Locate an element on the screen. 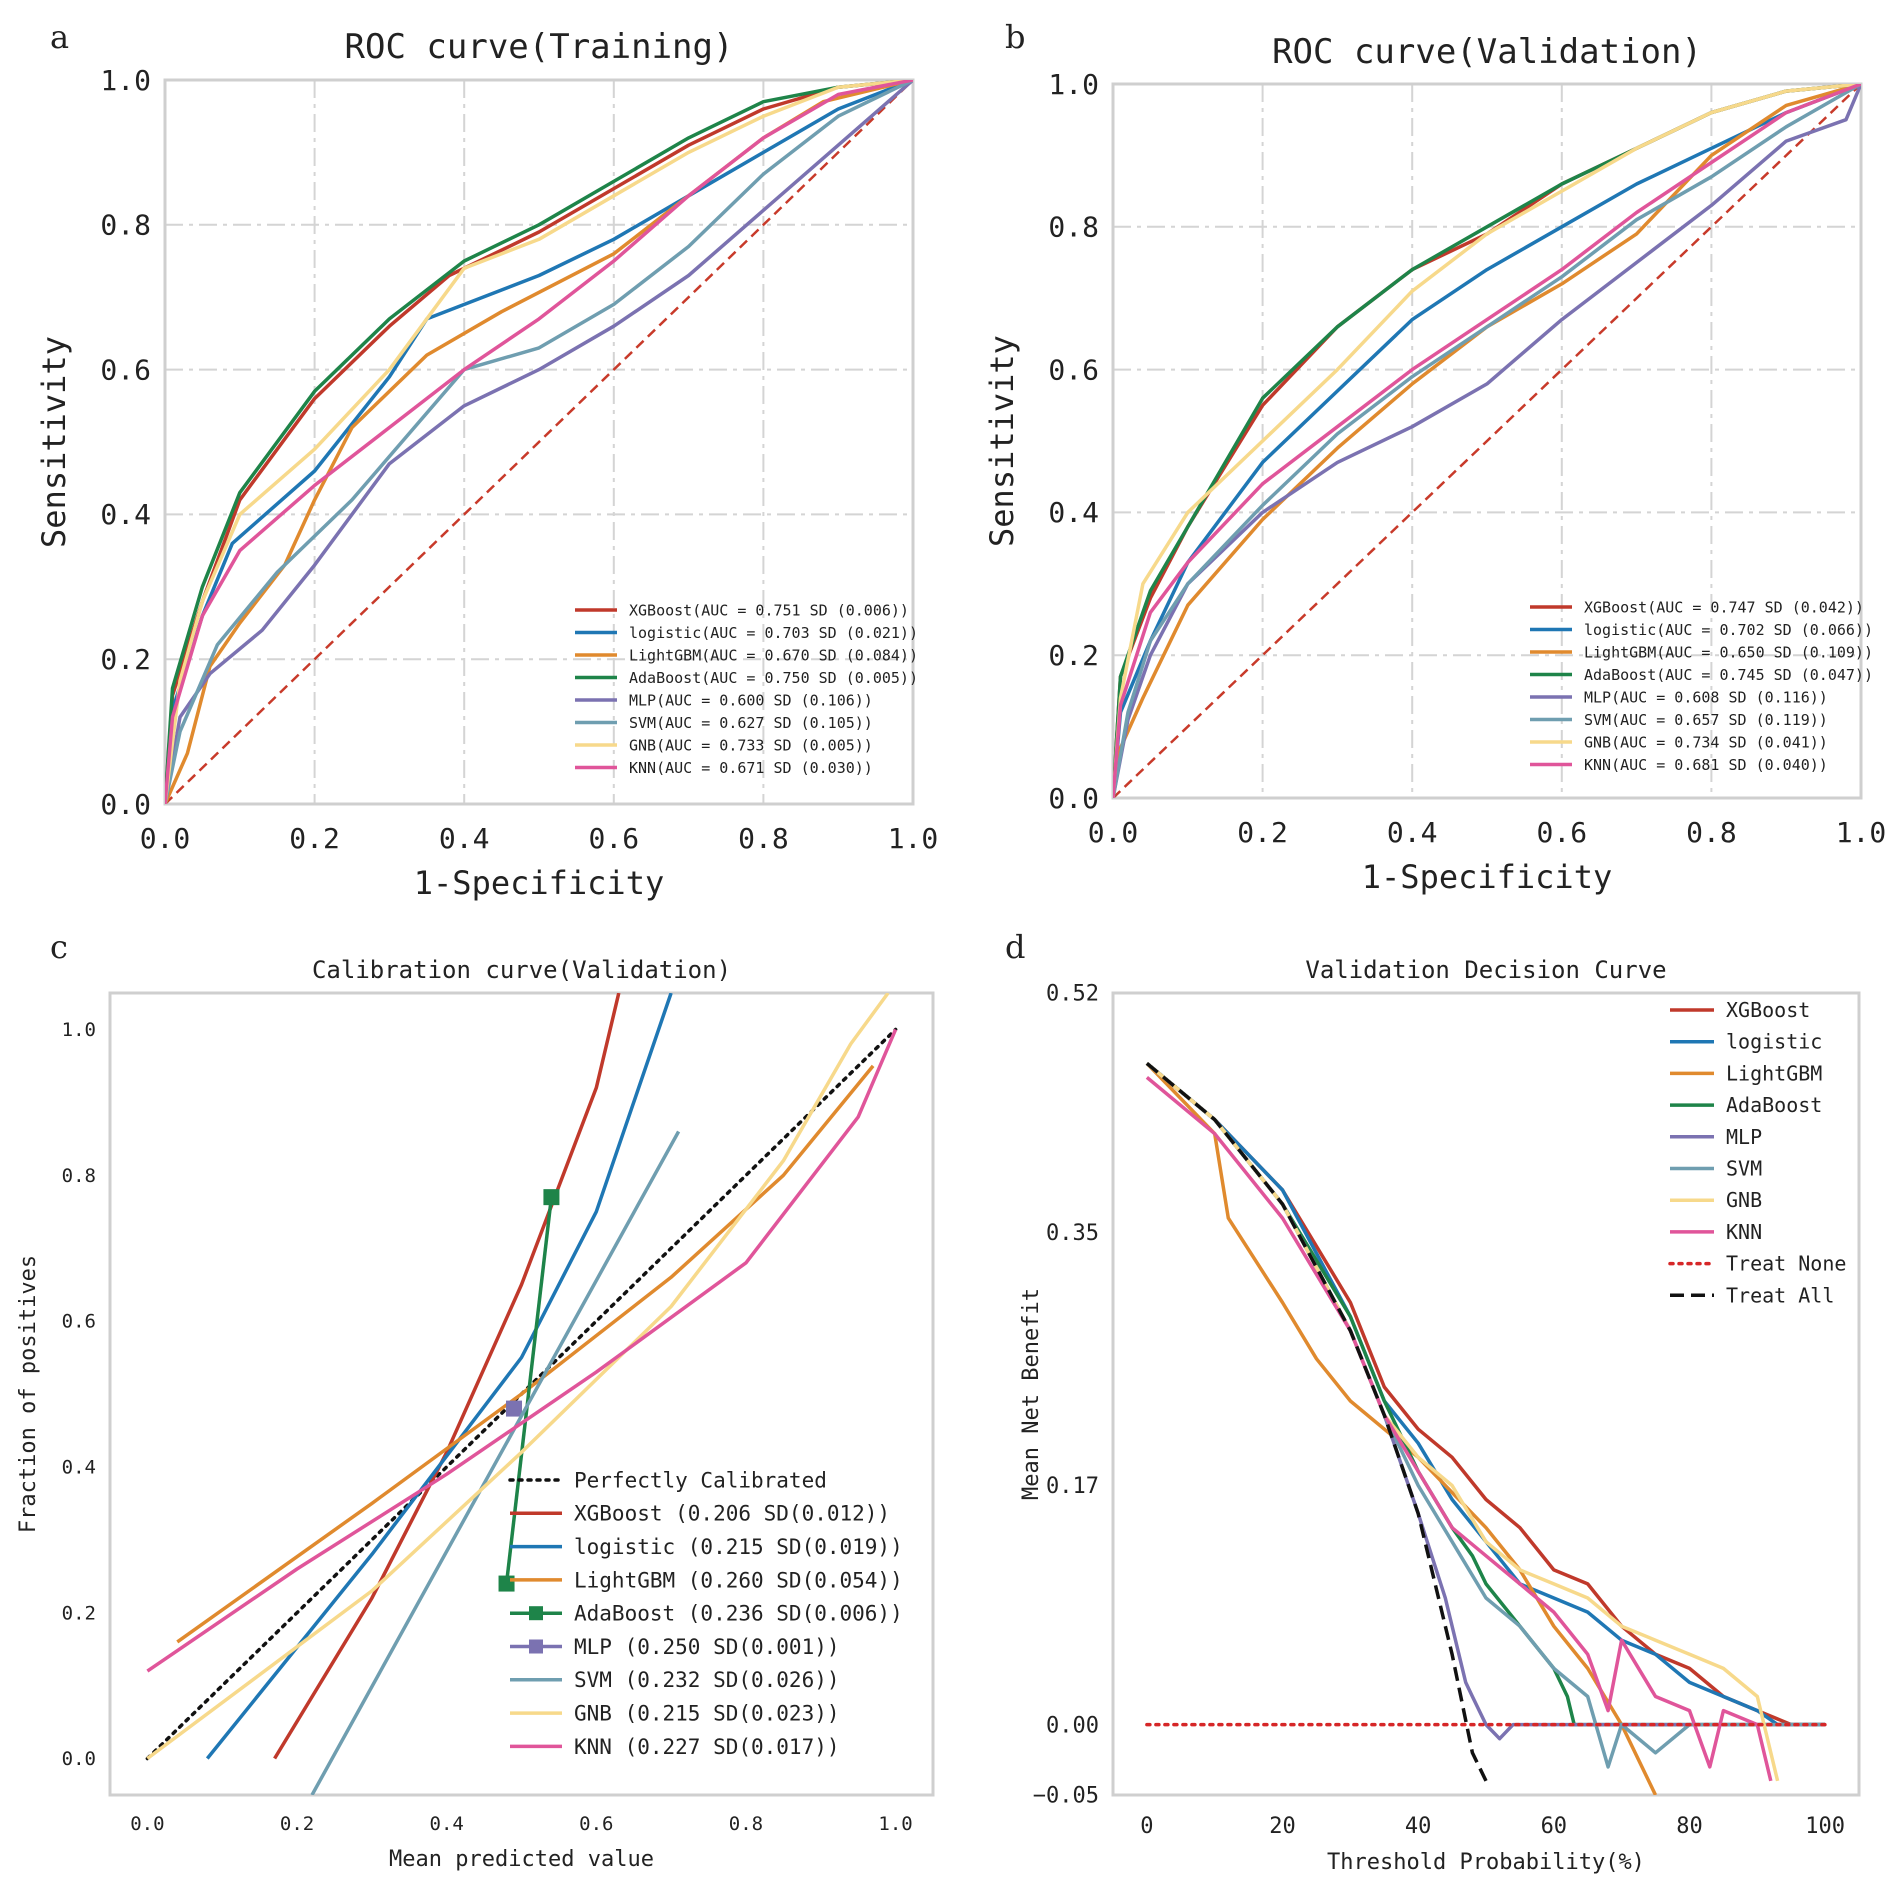  series-marker-adaboost is located at coordinates (551, 1197).